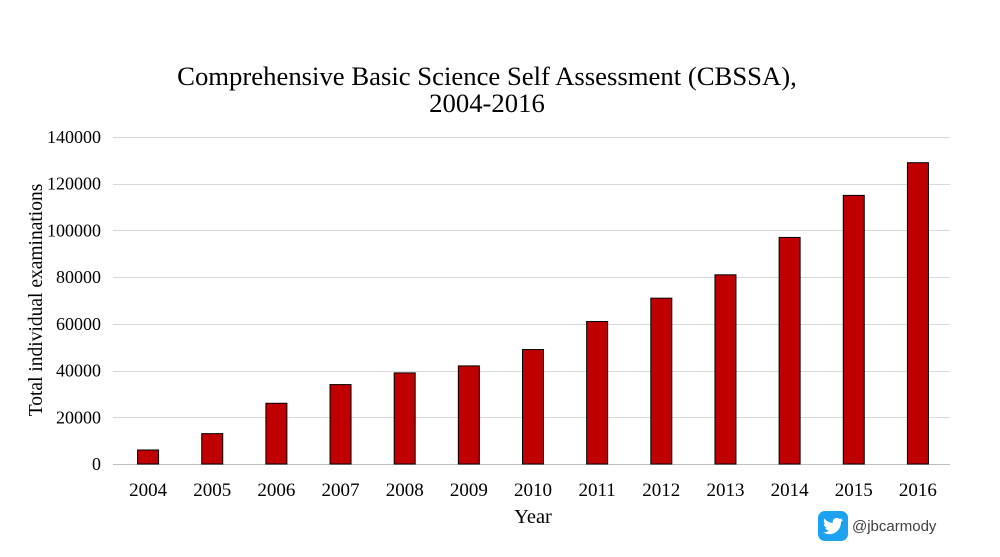 The height and width of the screenshot is (557, 1000). Describe the element at coordinates (404, 418) in the screenshot. I see `bar-2008` at that location.